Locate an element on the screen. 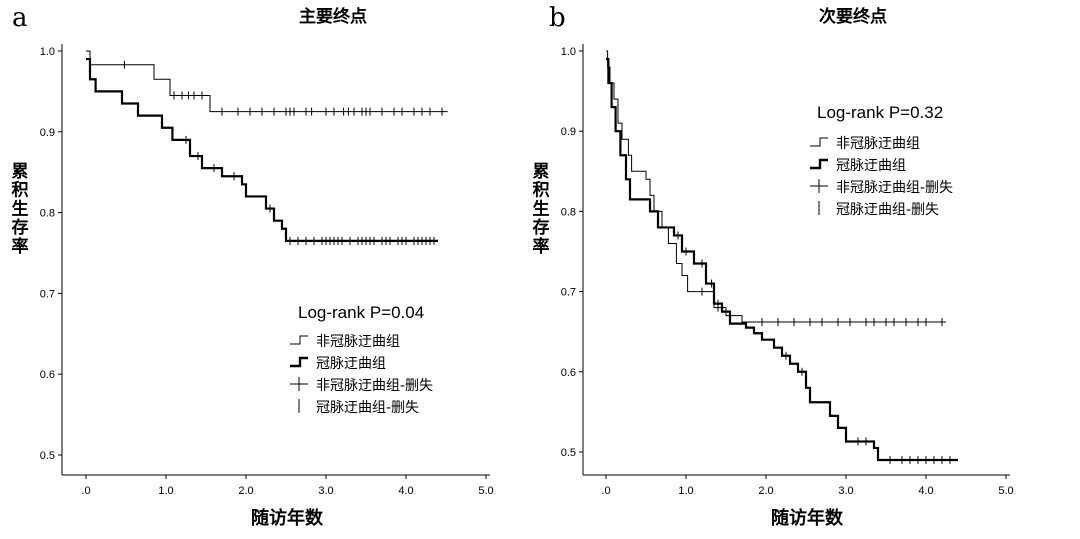 The height and width of the screenshot is (539, 1080). chart-title: 次要终点 is located at coordinates (853, 16).